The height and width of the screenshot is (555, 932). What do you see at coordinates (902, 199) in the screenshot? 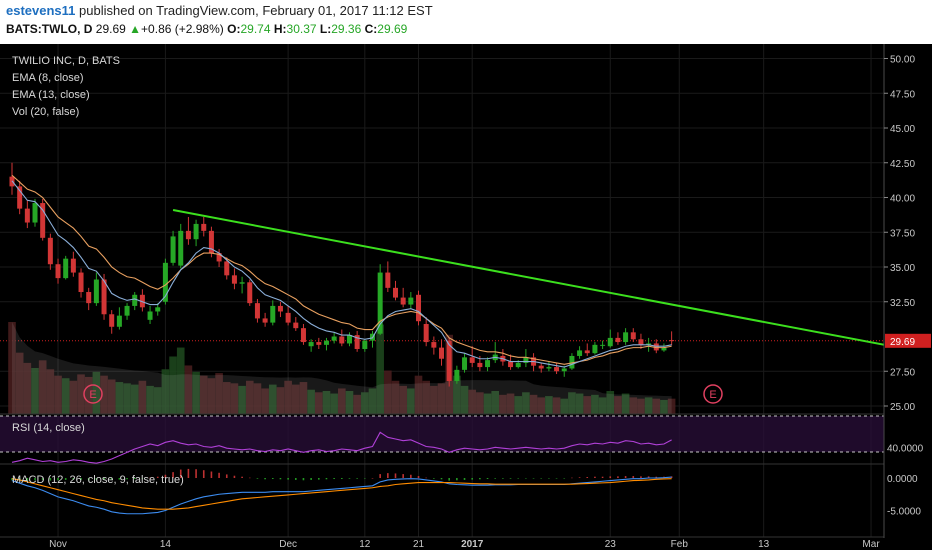
I see `price-tick-label: 40.00` at bounding box center [902, 199].